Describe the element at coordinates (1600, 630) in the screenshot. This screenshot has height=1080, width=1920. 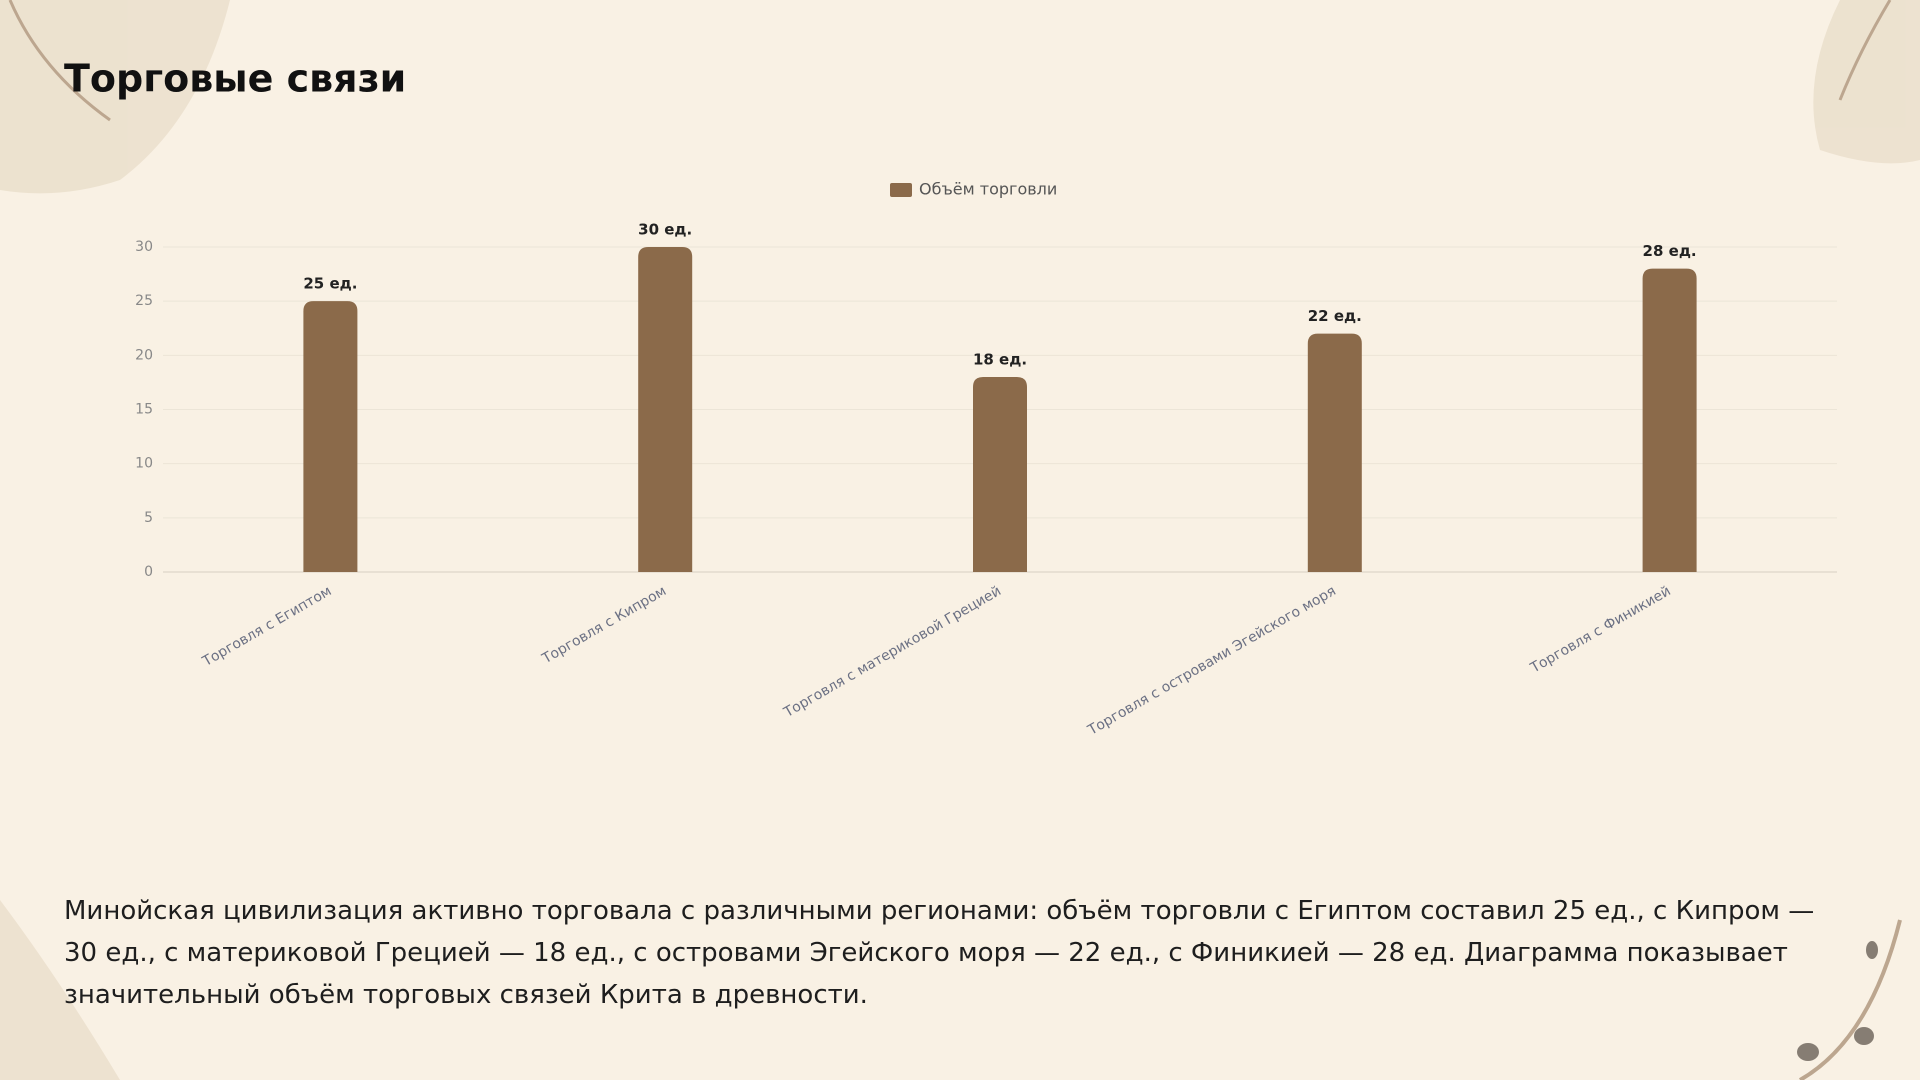
I see `x-tick-label: Торговля с Финикией` at that location.